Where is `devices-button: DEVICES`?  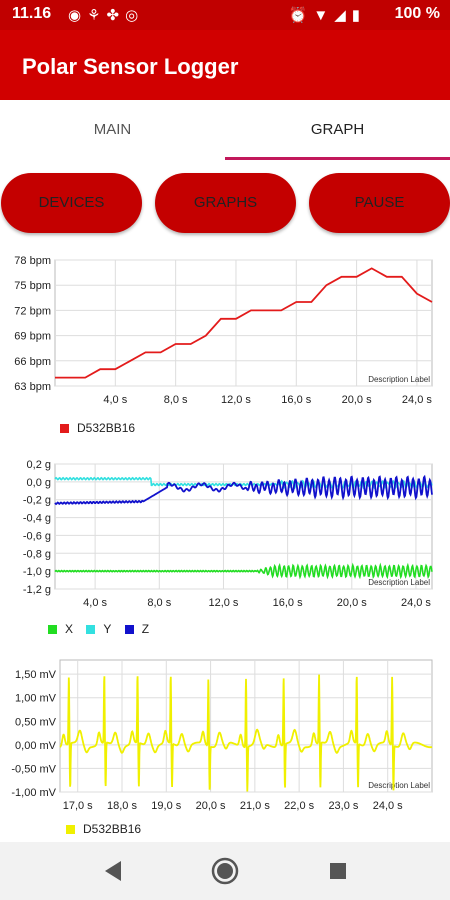
devices-button: DEVICES is located at coordinates (71, 203).